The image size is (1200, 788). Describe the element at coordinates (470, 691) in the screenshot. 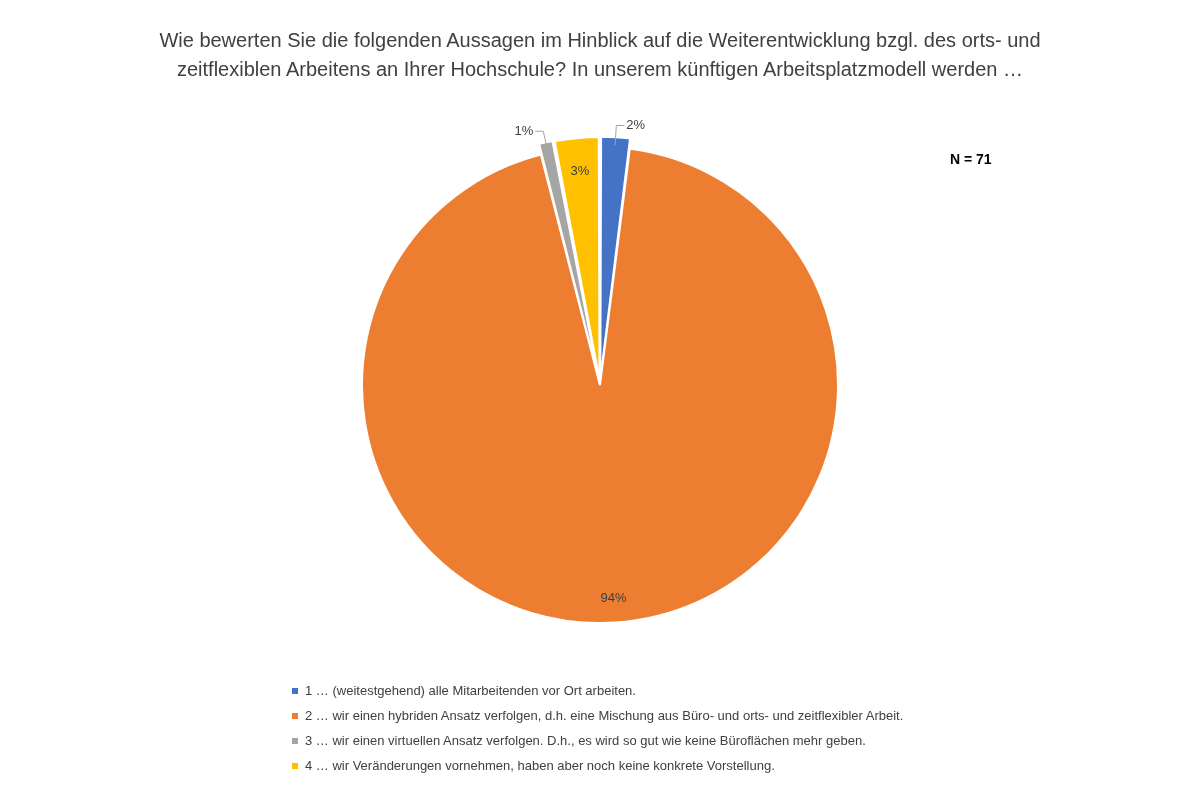

I see `legend-label: 1 … (weitestgehend) alle Mitarbeitenden vor Ort arbeiten.` at that location.